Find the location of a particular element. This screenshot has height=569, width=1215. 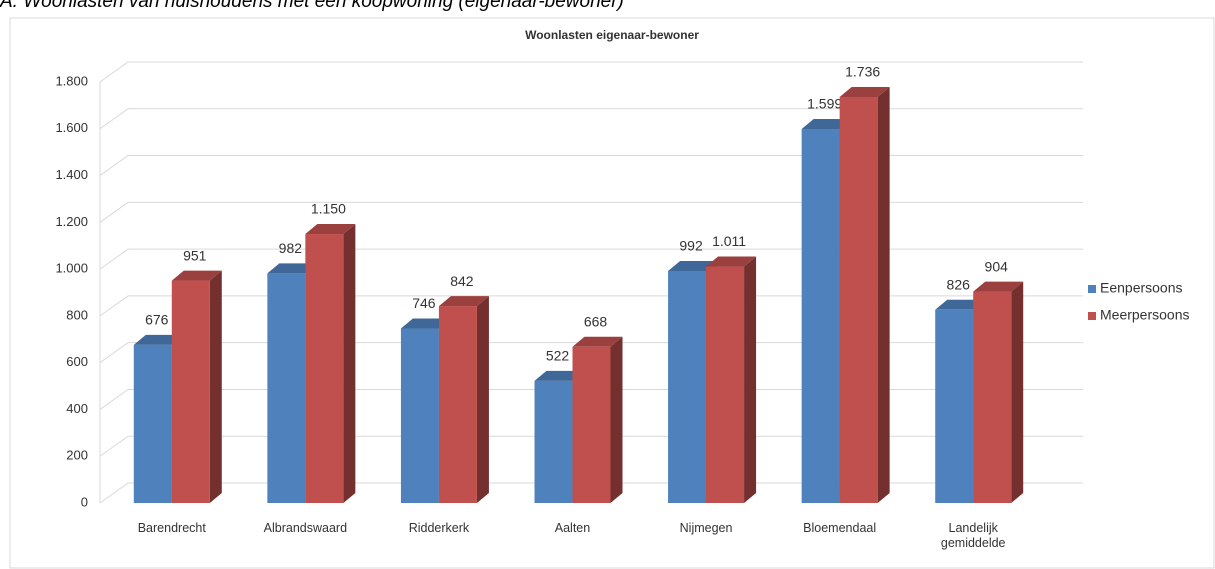

data-label: 842 is located at coordinates (462, 281).